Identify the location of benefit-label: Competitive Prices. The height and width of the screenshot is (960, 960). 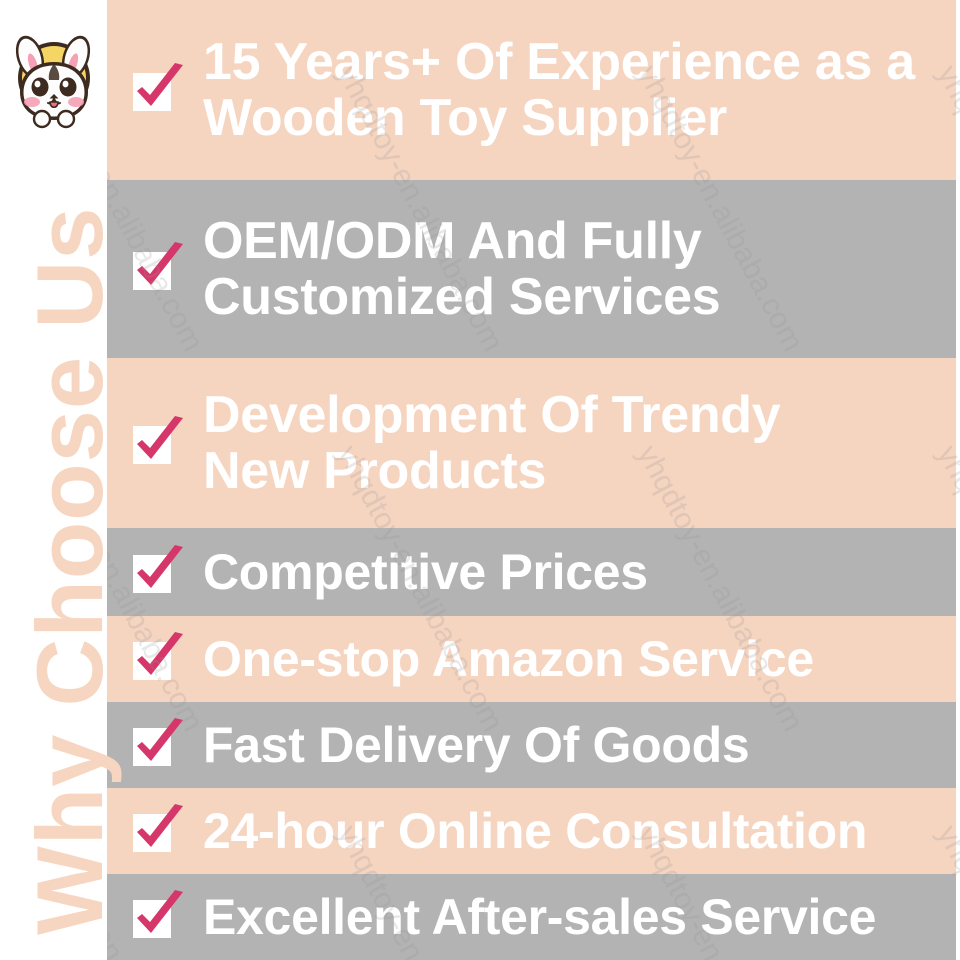
(425, 572).